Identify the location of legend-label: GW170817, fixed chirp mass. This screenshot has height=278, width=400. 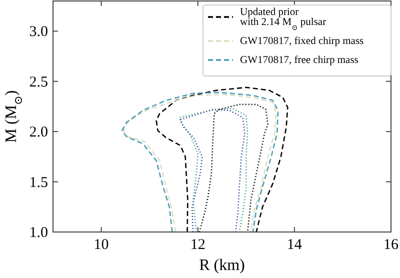
(302, 41).